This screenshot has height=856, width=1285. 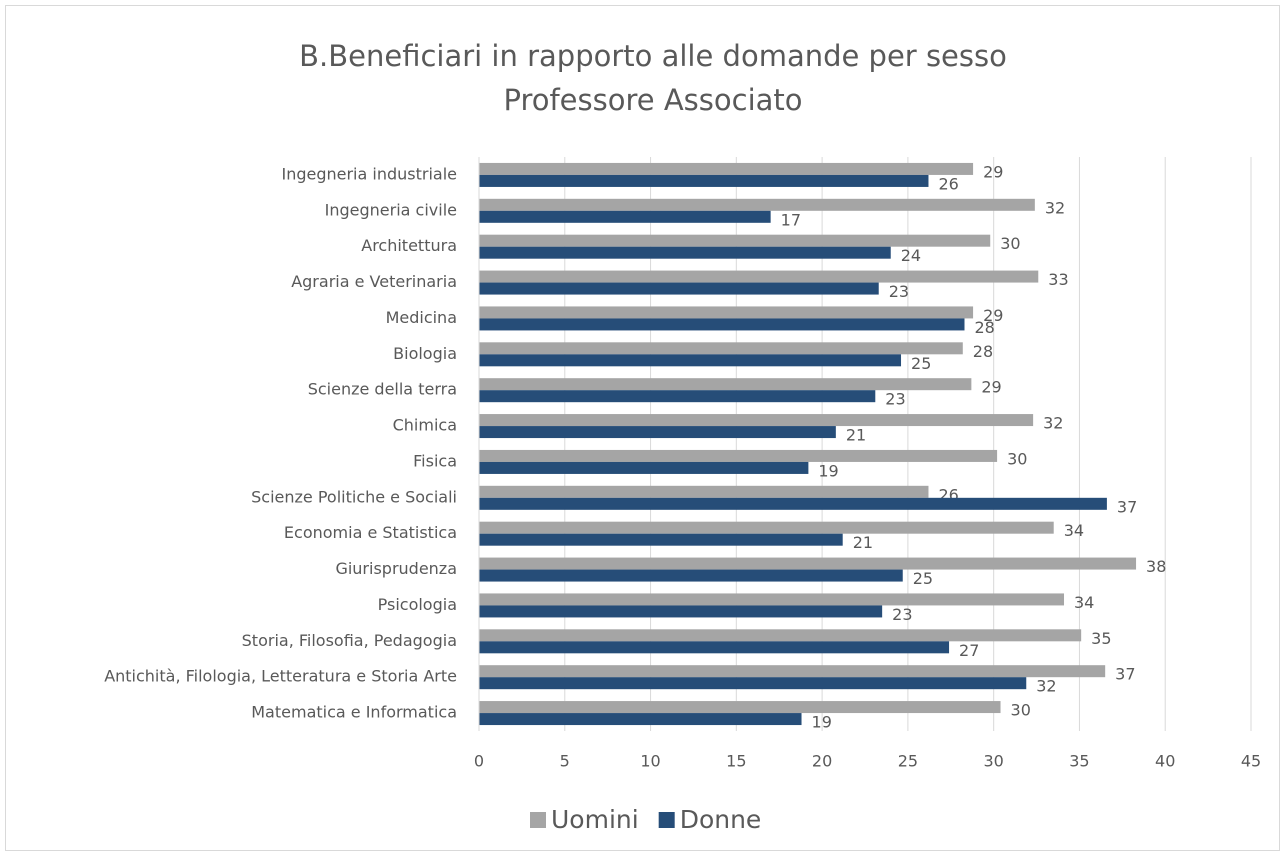 What do you see at coordinates (396, 568) in the screenshot?
I see `y-tick-label: Giurisprudenza` at bounding box center [396, 568].